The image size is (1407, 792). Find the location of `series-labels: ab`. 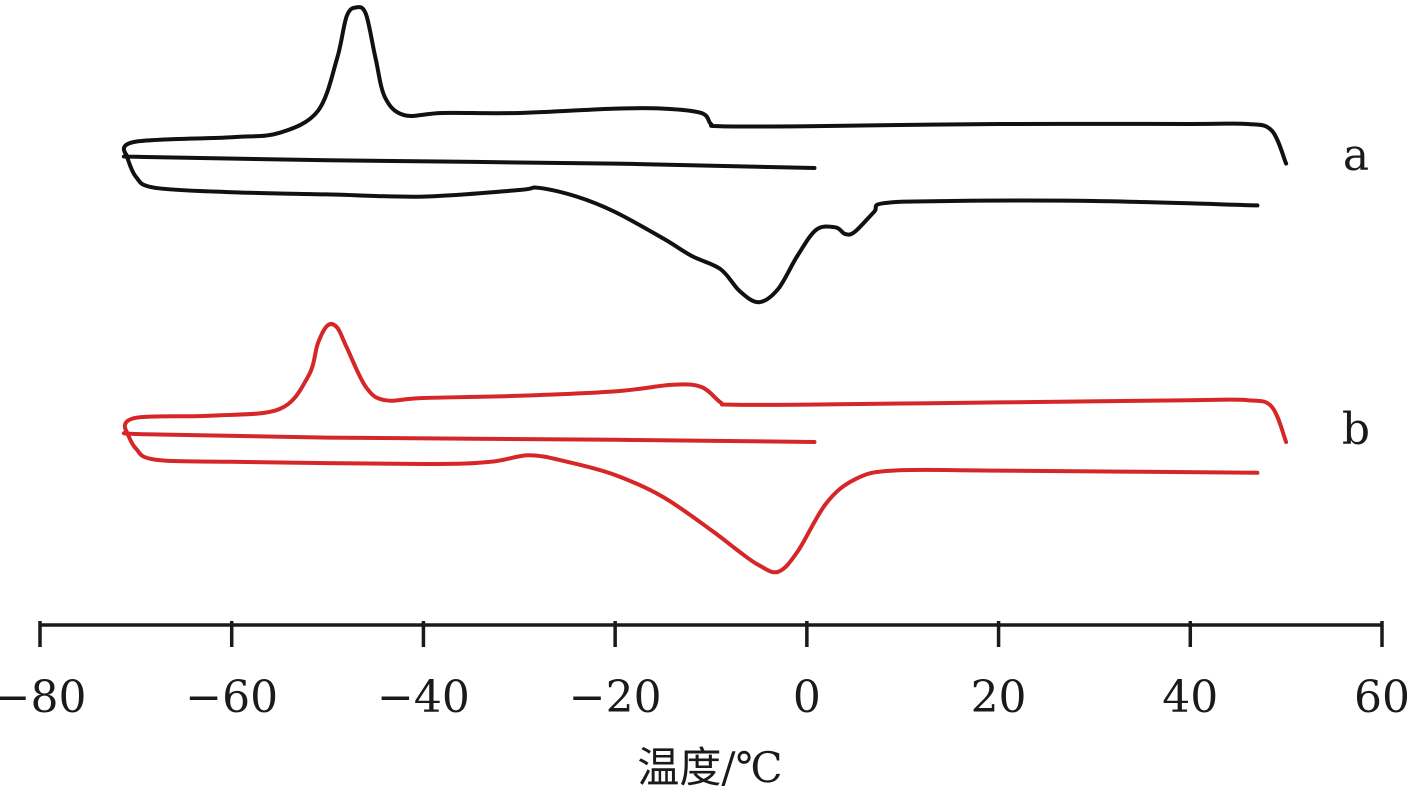

series-labels: ab is located at coordinates (1356, 292).